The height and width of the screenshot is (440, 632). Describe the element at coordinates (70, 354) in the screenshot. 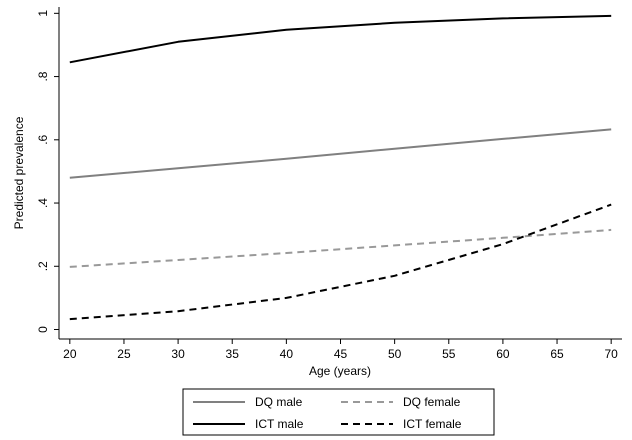

I see `x-tick-label: 20` at that location.